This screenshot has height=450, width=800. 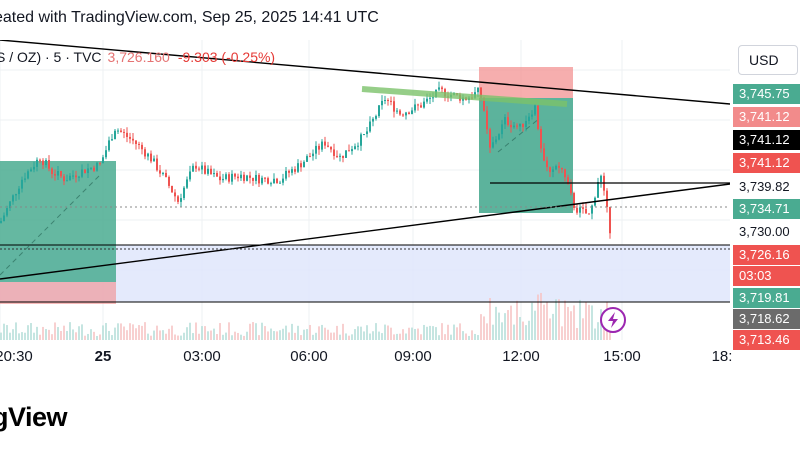 What do you see at coordinates (526, 82) in the screenshot?
I see `short-position-stop-zone` at bounding box center [526, 82].